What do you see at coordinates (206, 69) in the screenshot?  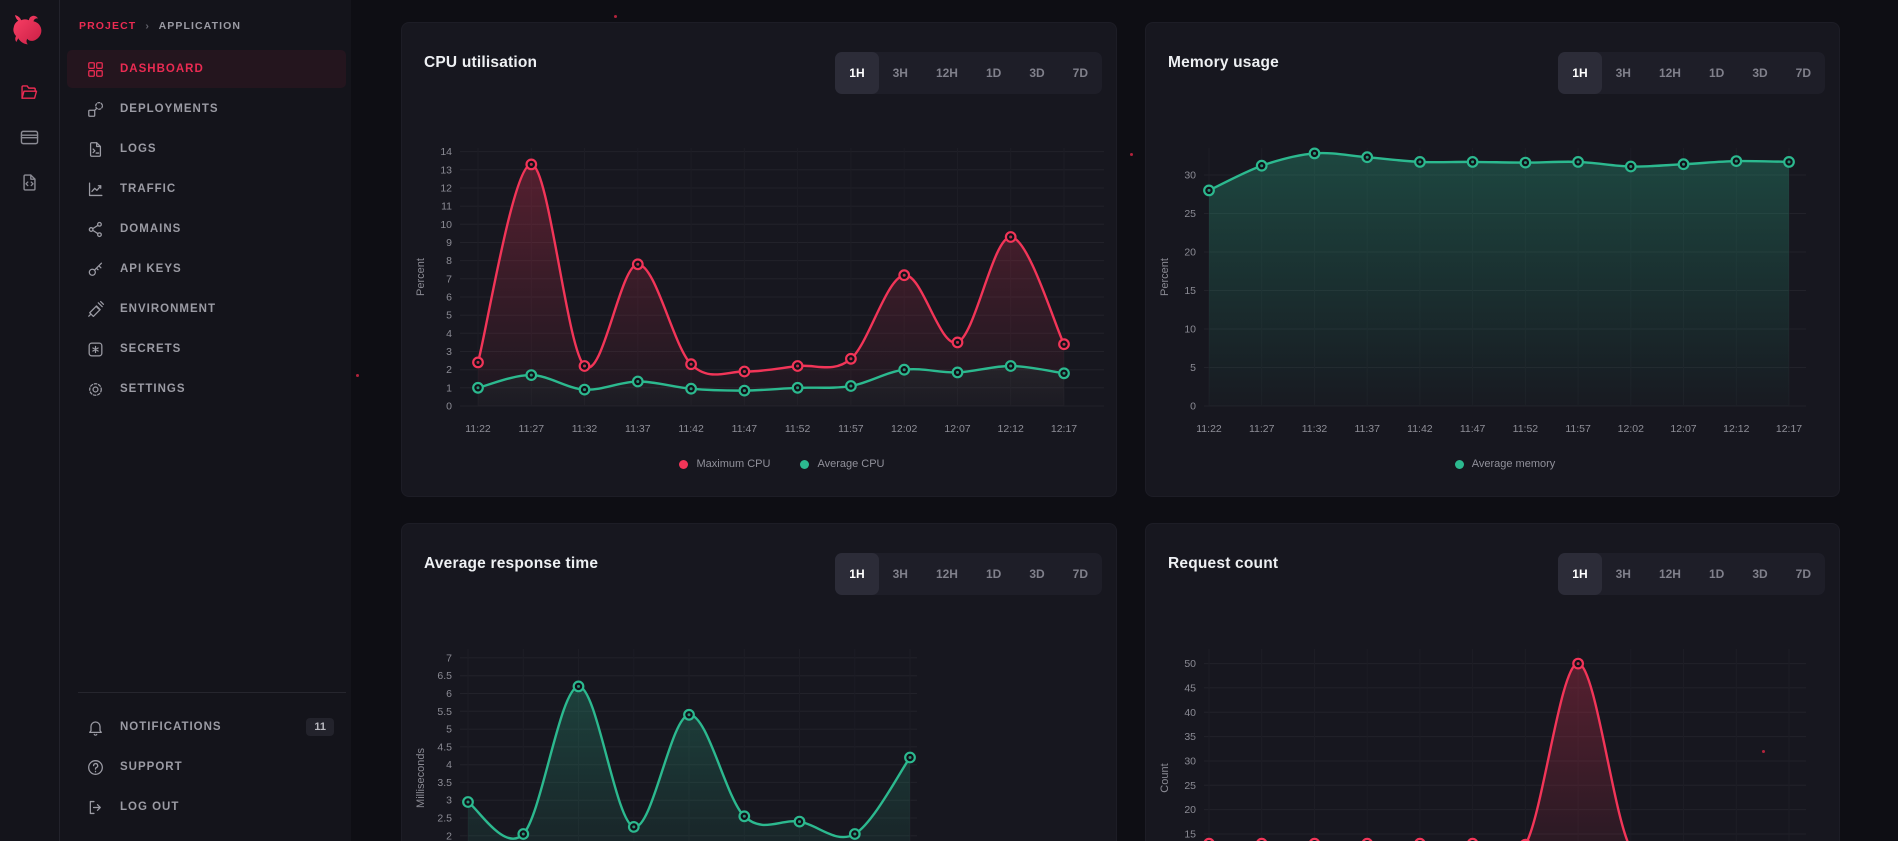 I see `sidebar-item-dashboard: DASHBOARD` at bounding box center [206, 69].